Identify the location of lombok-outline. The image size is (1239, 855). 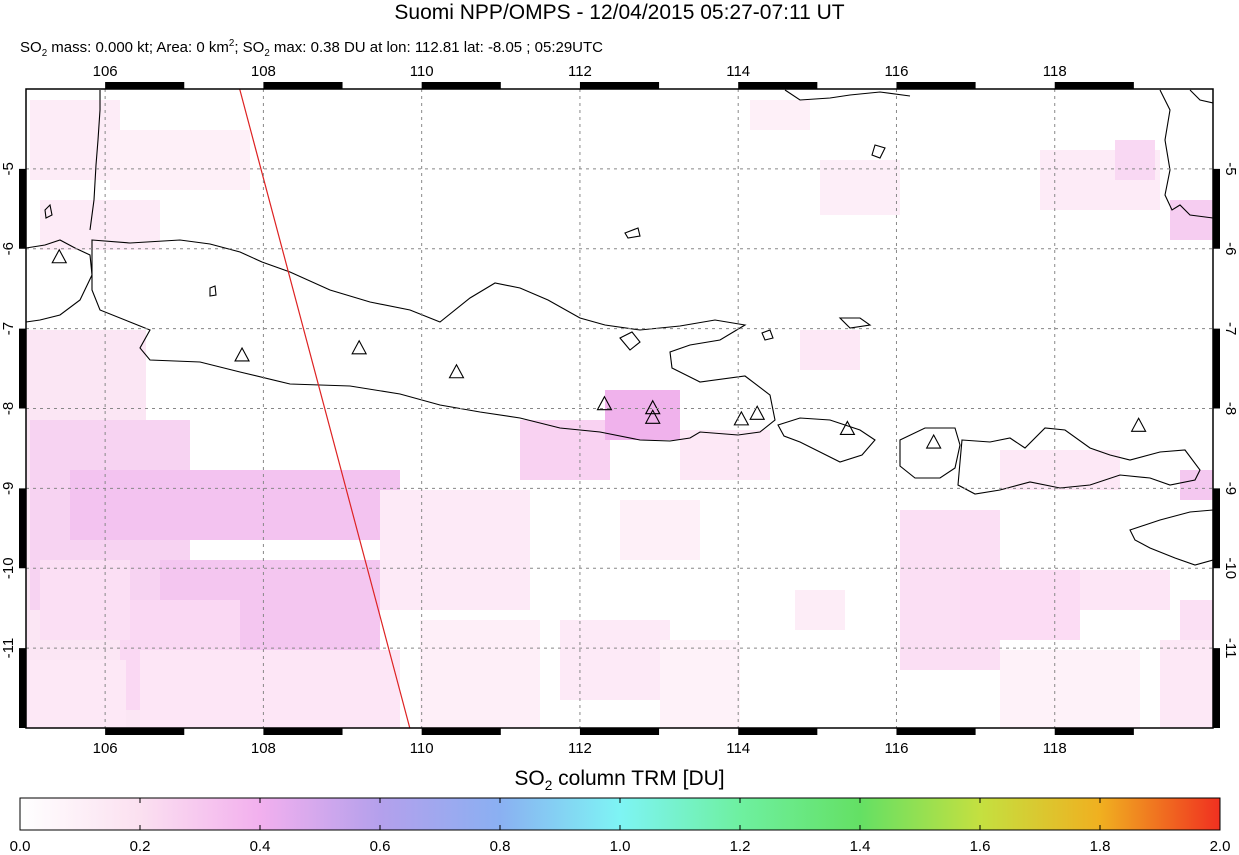
(930, 453).